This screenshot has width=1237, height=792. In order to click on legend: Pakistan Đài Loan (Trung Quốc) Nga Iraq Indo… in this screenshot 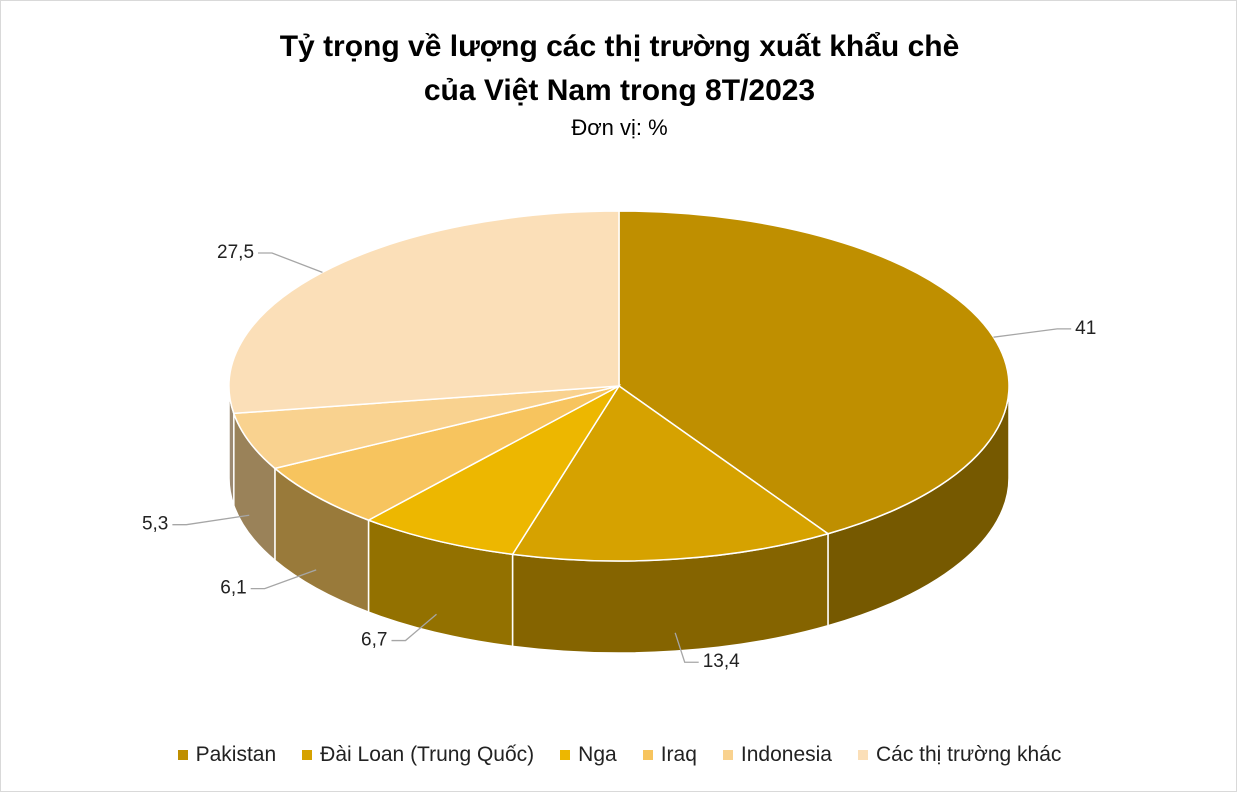, I will do `click(618, 755)`.